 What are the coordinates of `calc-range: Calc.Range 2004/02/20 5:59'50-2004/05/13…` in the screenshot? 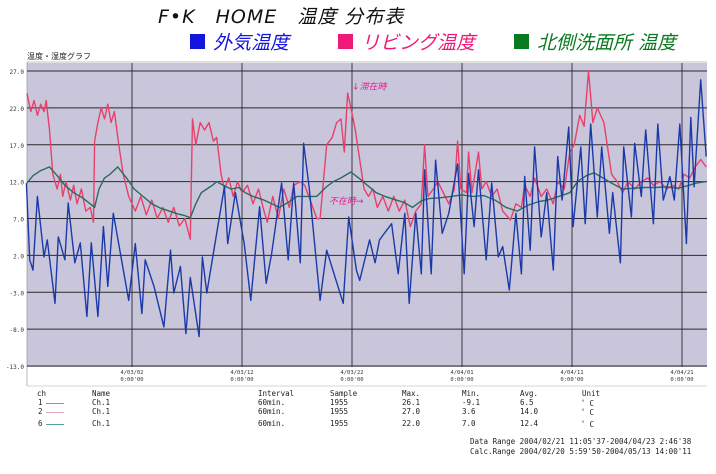 It's located at (581, 451).